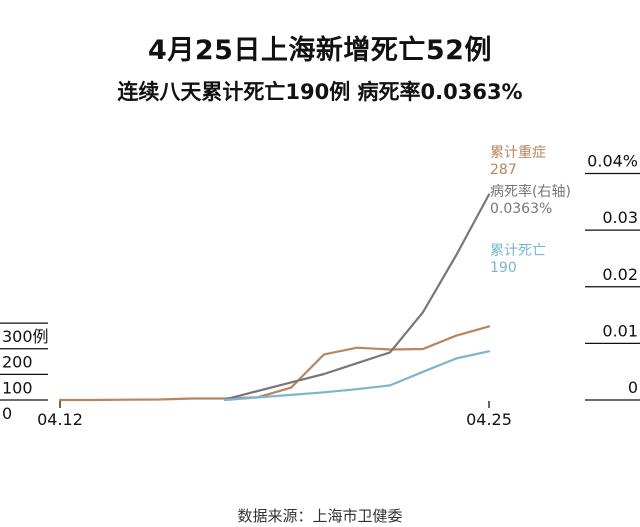  What do you see at coordinates (612, 161) in the screenshot?
I see `right-axis-tick-label: 0.04%` at bounding box center [612, 161].